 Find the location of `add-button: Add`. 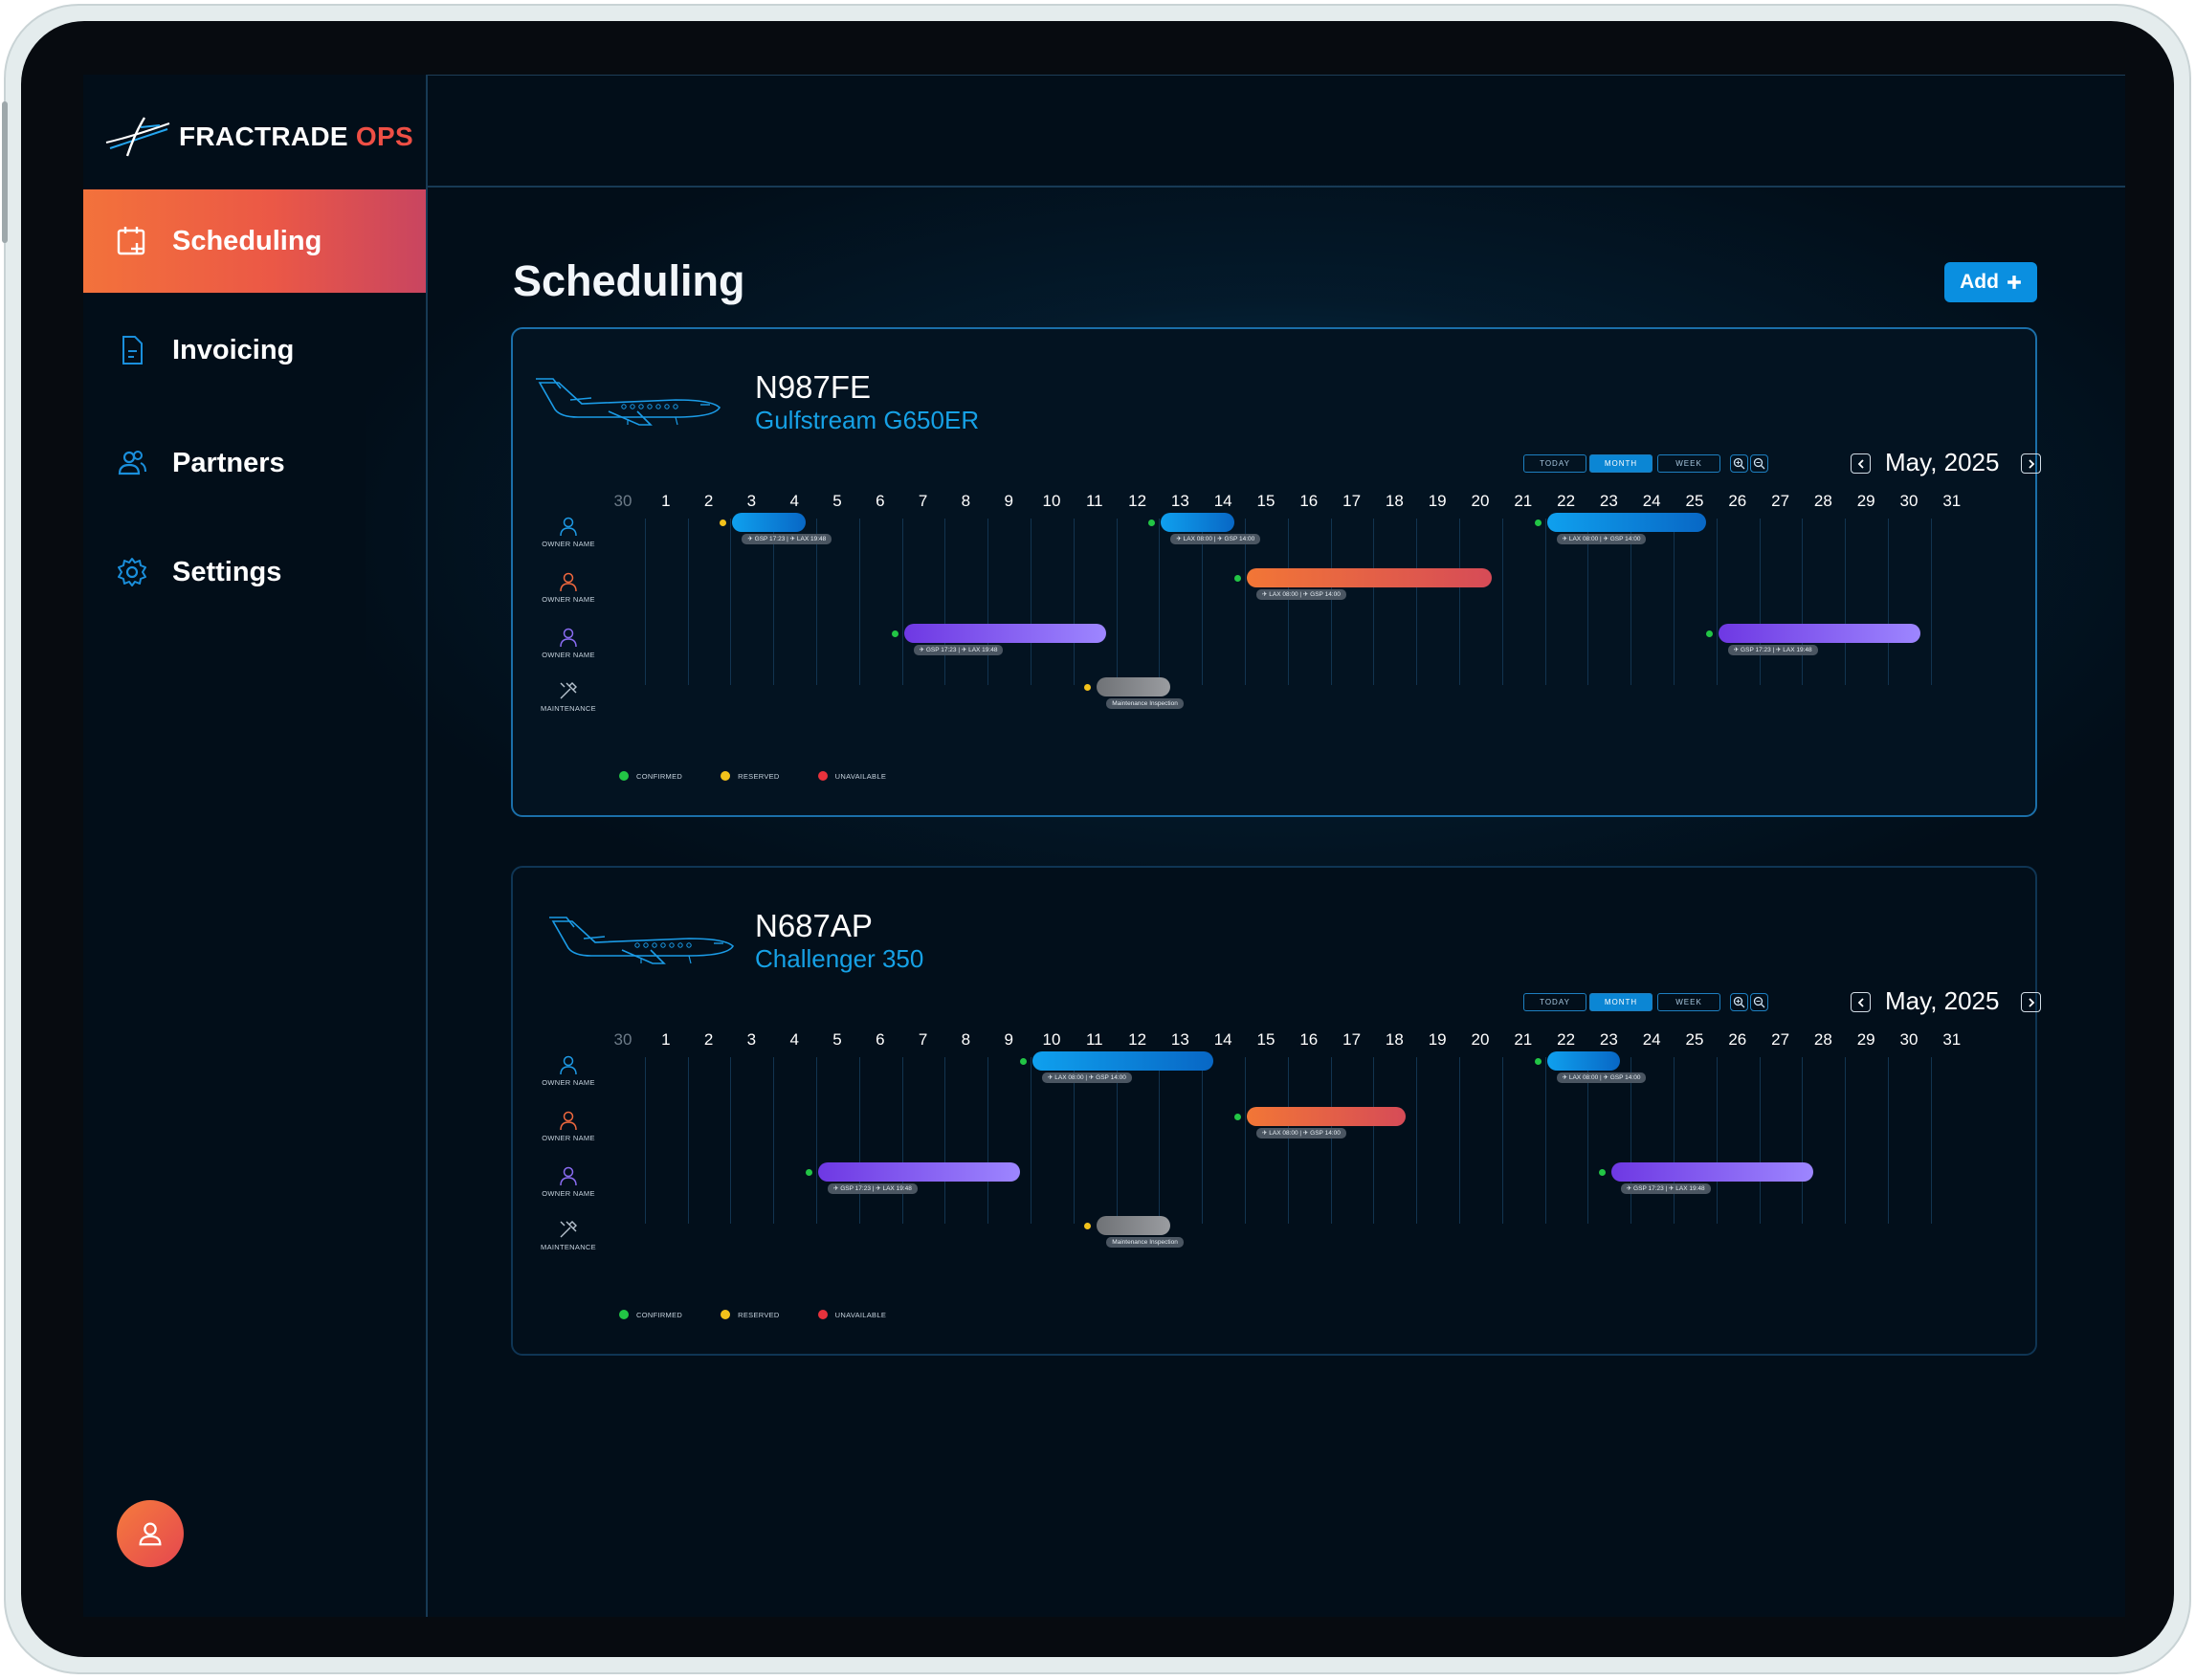

add-button: Add is located at coordinates (1991, 282).